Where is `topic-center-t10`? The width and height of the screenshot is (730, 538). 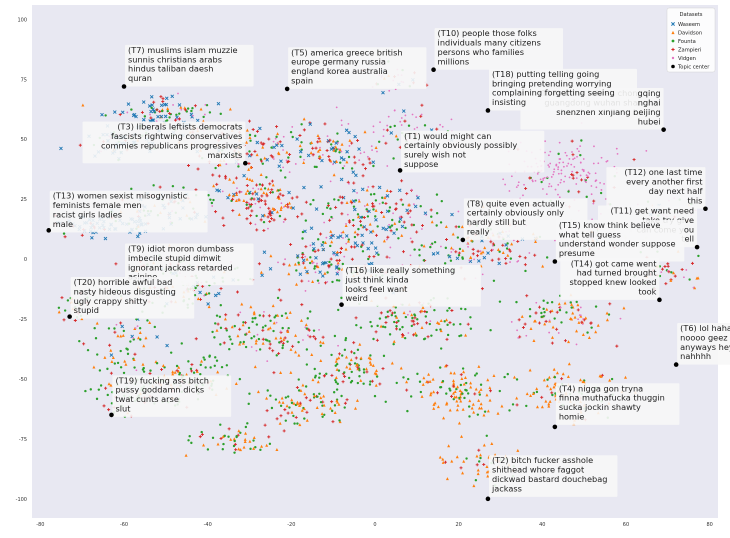 topic-center-t10 is located at coordinates (433, 70).